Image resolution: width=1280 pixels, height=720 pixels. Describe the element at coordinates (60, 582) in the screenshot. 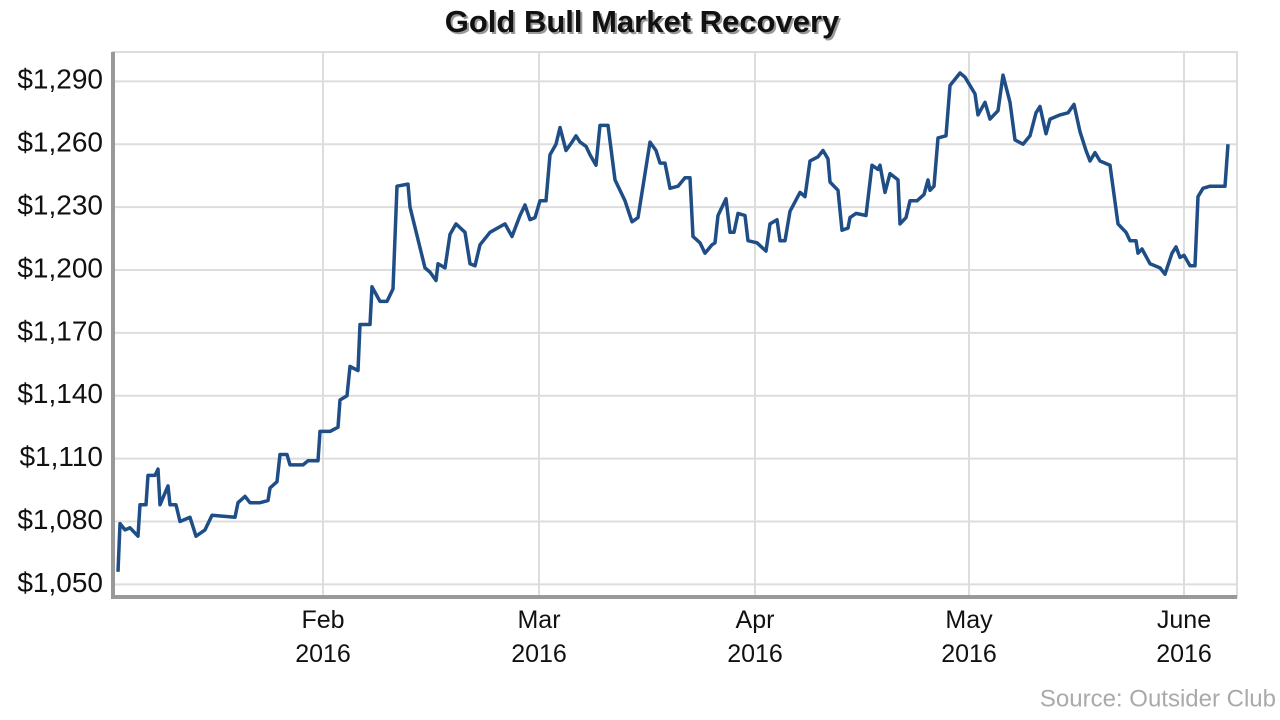

I see `y-tick-label: $1,050` at that location.